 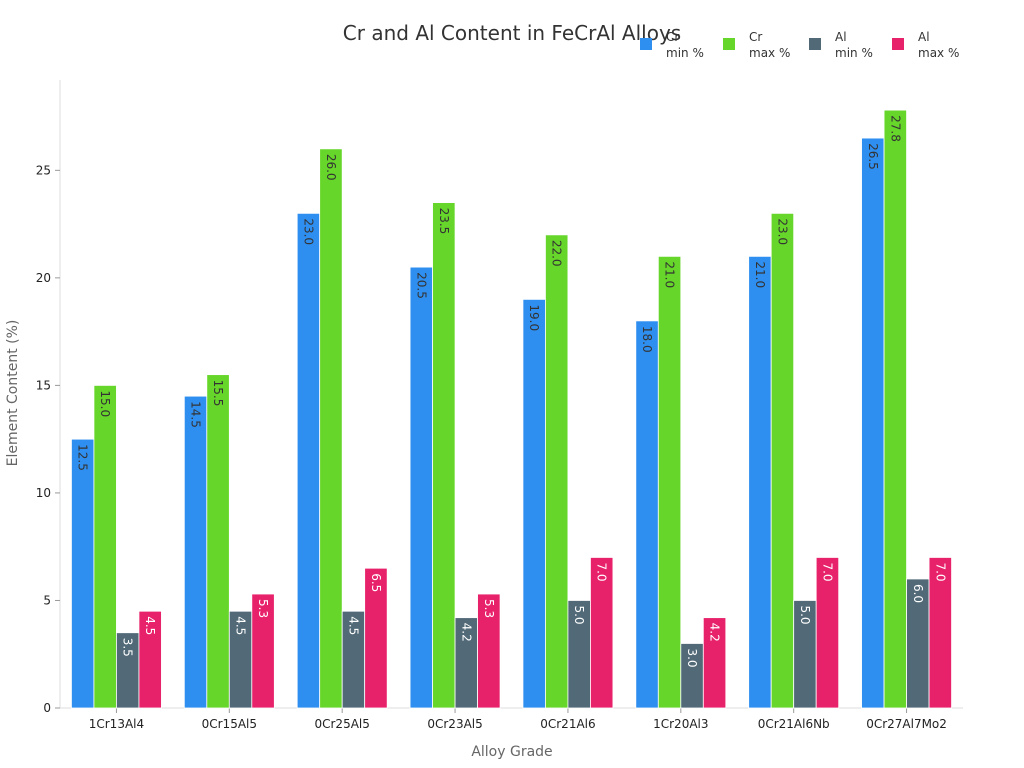 What do you see at coordinates (229, 724) in the screenshot?
I see `x-tick-label: 0Cr15Al5` at bounding box center [229, 724].